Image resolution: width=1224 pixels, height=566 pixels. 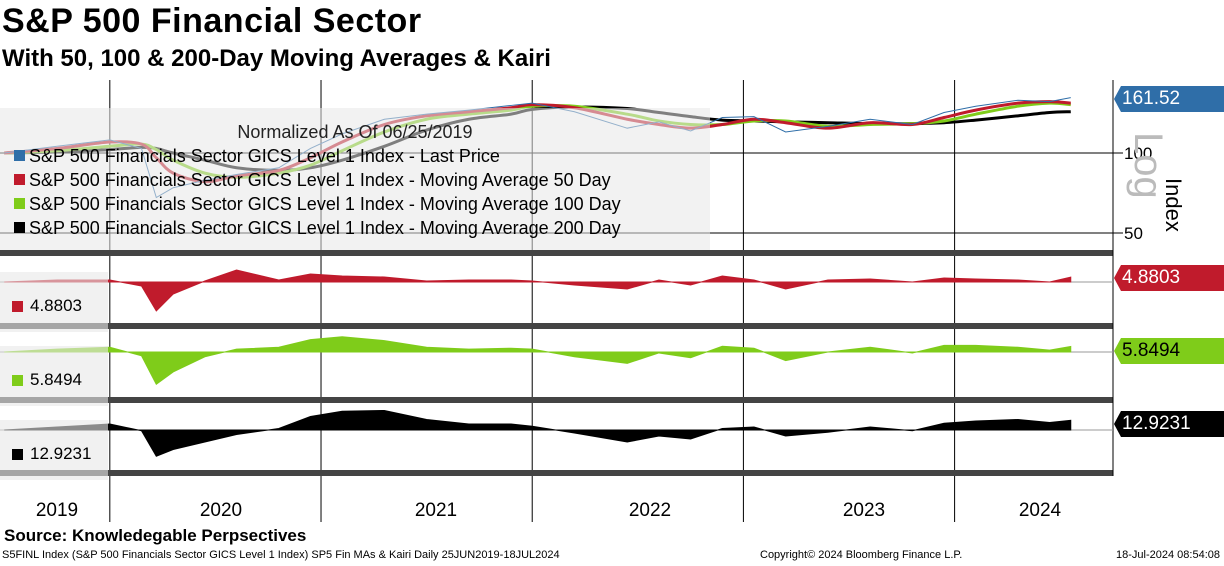 I want to click on year-label-2022: 2022, so click(x=650, y=510).